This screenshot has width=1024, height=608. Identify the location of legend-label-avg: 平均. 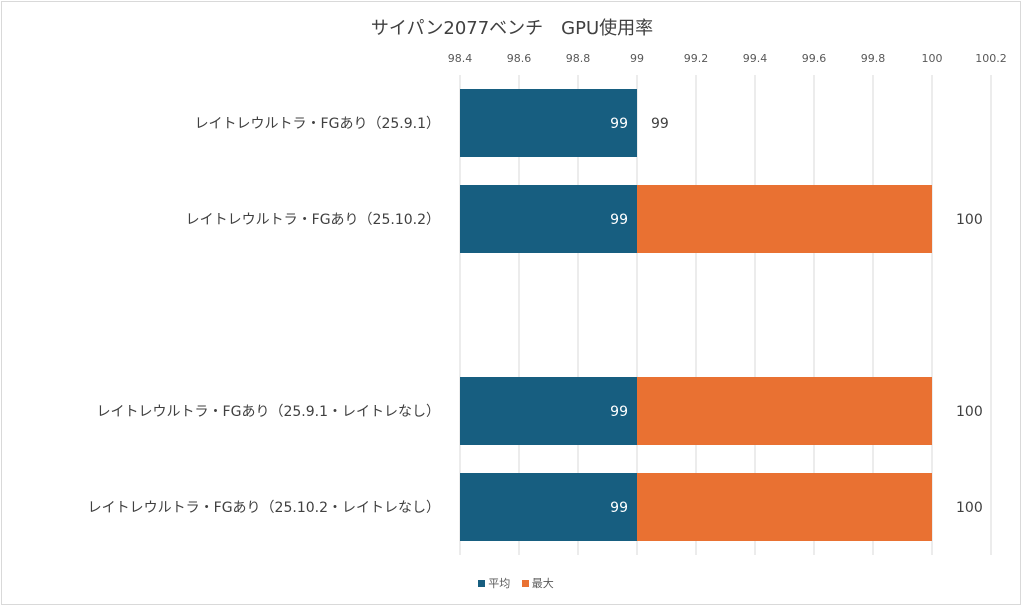
(499, 583).